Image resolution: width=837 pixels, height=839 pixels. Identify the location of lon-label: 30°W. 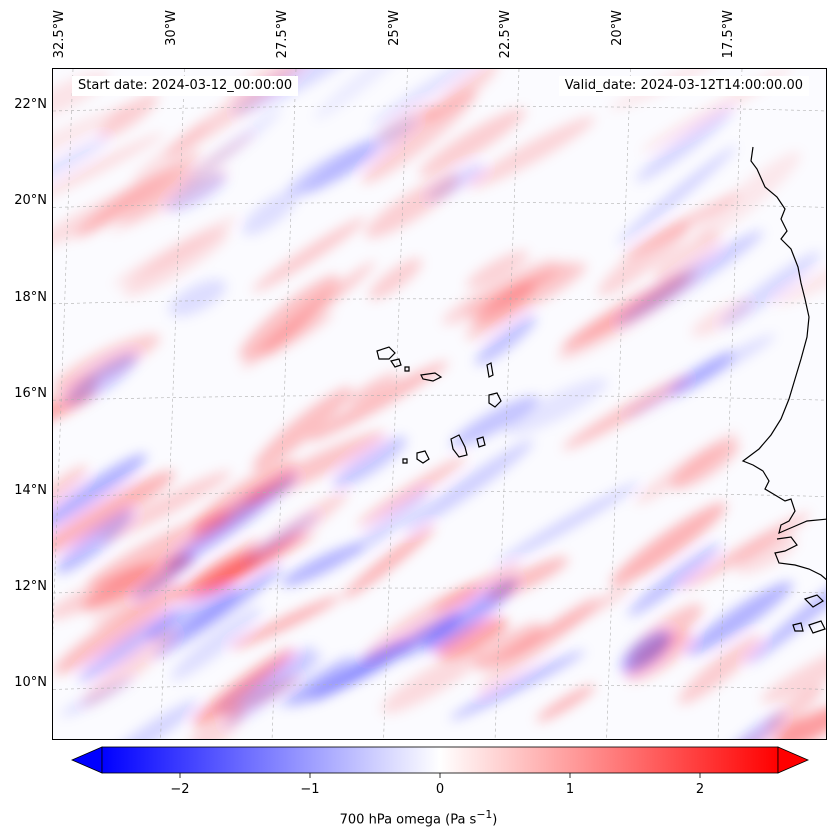
(171, 28).